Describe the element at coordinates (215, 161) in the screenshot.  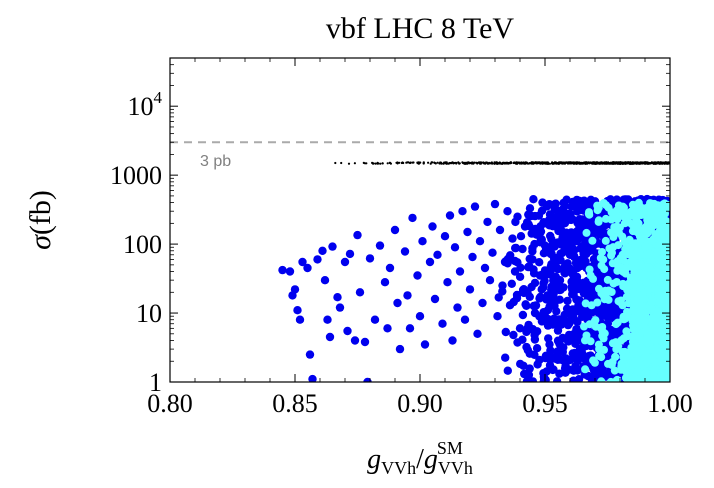
I see `reference-line-label: 3 pb` at that location.